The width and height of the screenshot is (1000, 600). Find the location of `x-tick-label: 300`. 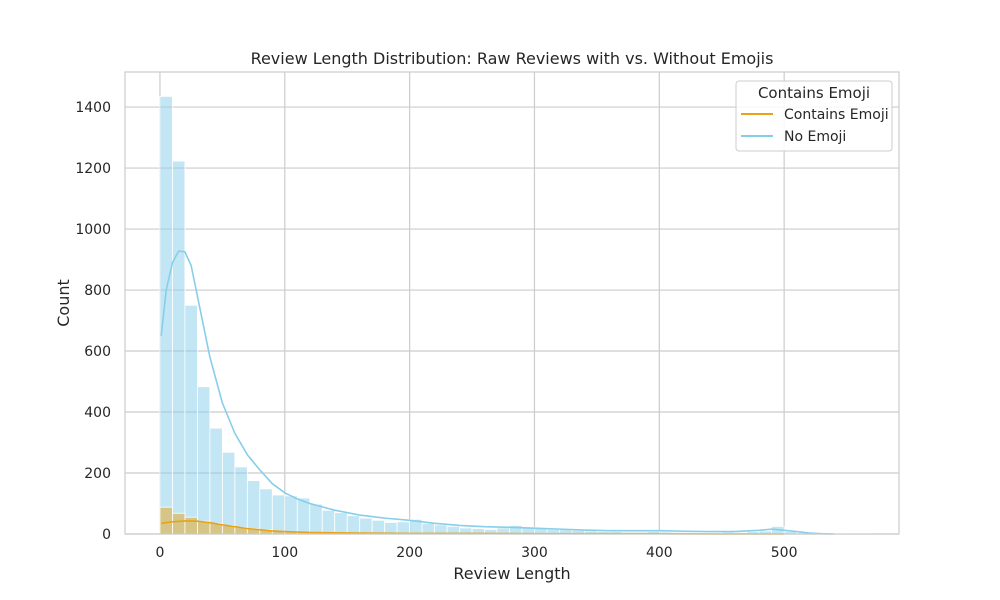

x-tick-label: 300 is located at coordinates (534, 553).